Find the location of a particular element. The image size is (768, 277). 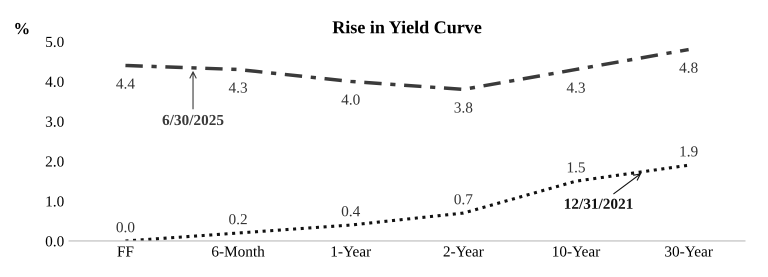

chart-title: Rise in Yield Curve is located at coordinates (407, 27).